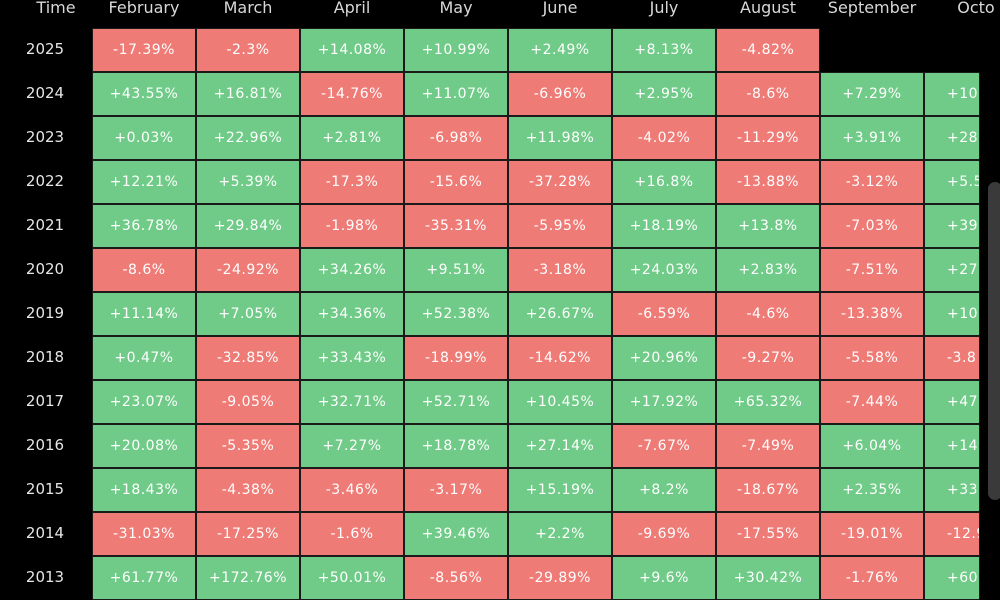 The height and width of the screenshot is (600, 1000). I want to click on return-cell-2023-octo: +28.5, so click(952, 138).